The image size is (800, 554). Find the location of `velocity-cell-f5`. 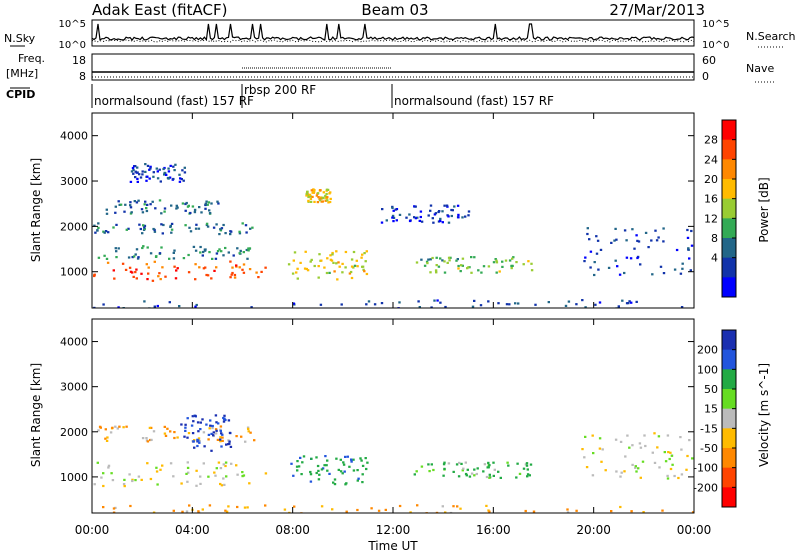

velocity-cell-f5 is located at coordinates (635, 466).